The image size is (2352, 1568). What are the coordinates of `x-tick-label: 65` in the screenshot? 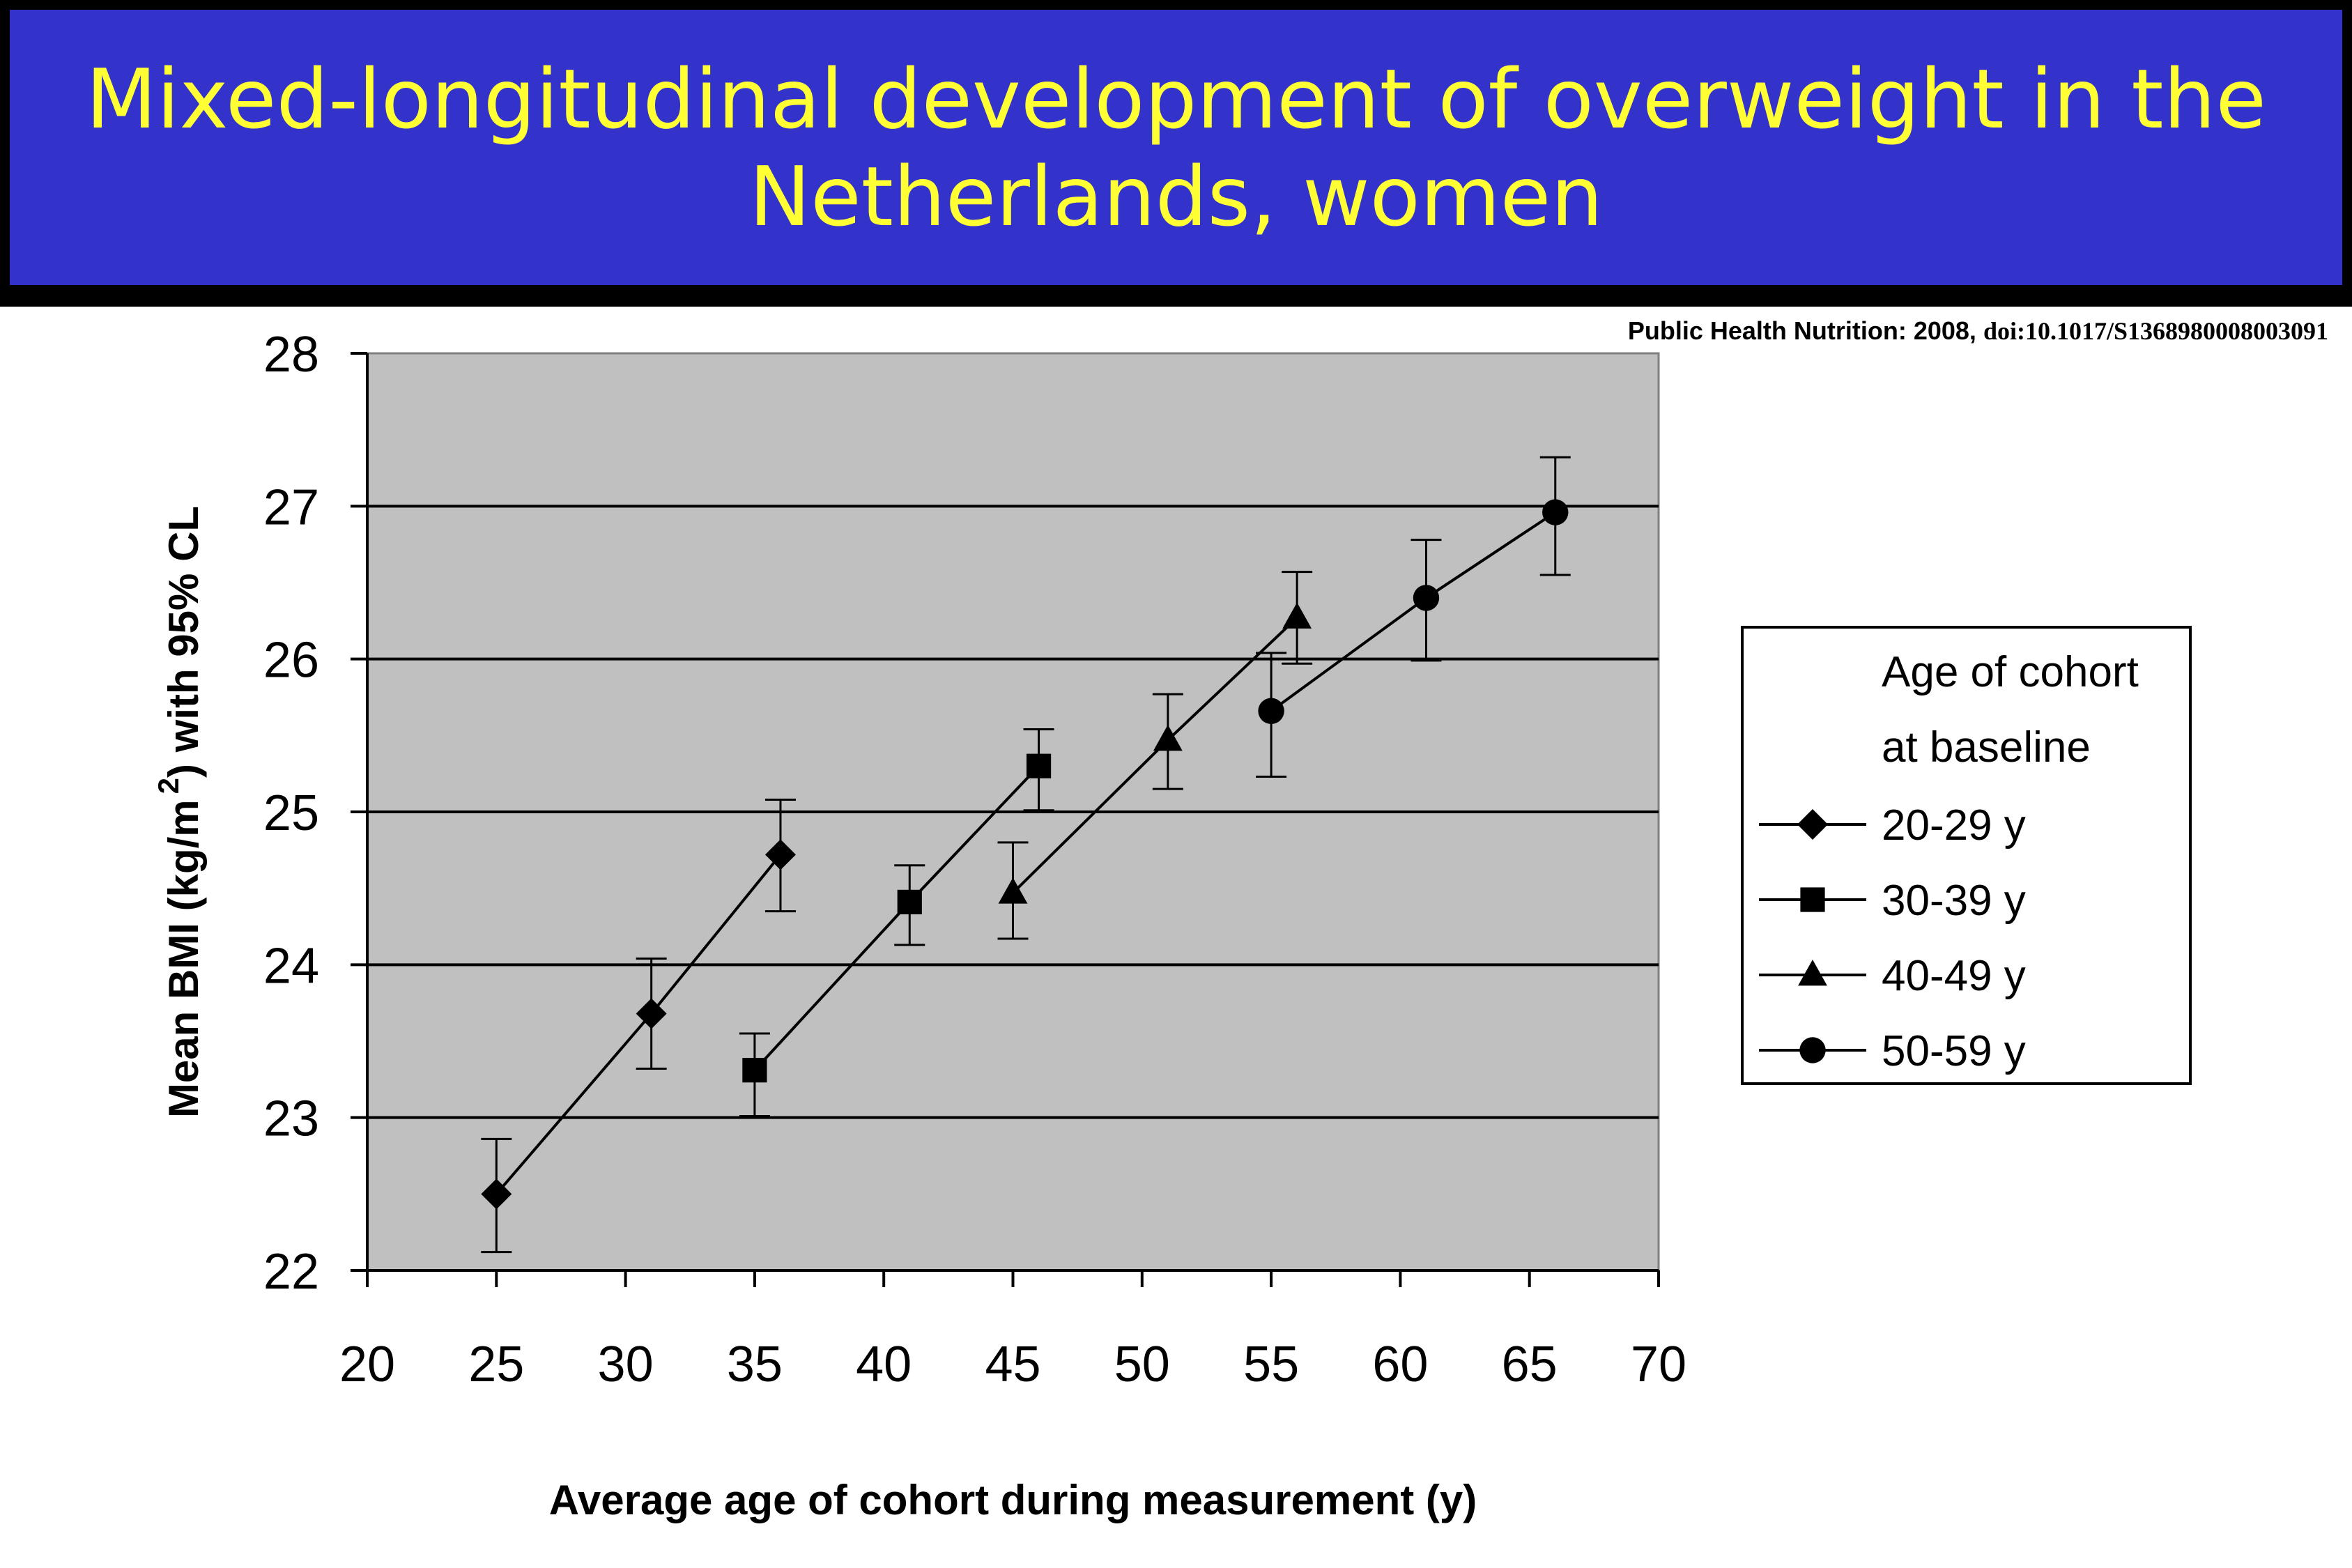 It's located at (1530, 1364).